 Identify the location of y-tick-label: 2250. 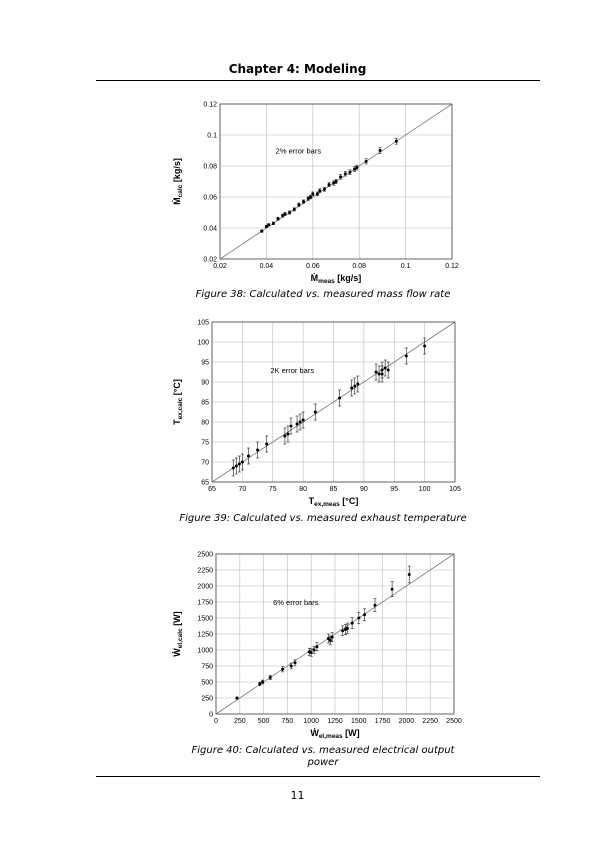
(205, 571).